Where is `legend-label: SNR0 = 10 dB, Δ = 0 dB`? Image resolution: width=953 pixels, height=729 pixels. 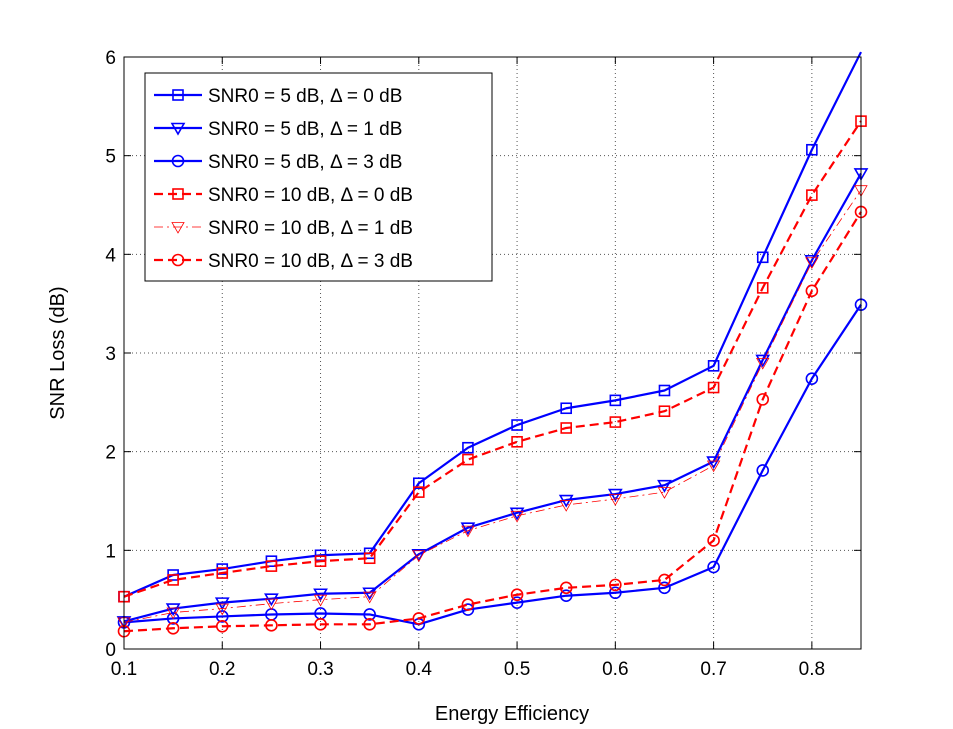
legend-label: SNR0 = 10 dB, Δ = 0 dB is located at coordinates (310, 195).